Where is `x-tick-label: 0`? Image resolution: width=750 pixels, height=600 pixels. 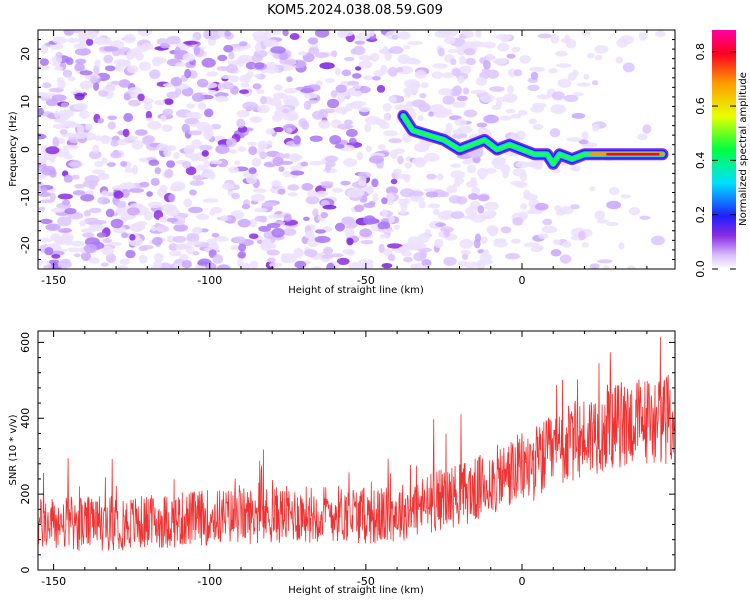 x-tick-label: 0 is located at coordinates (521, 280).